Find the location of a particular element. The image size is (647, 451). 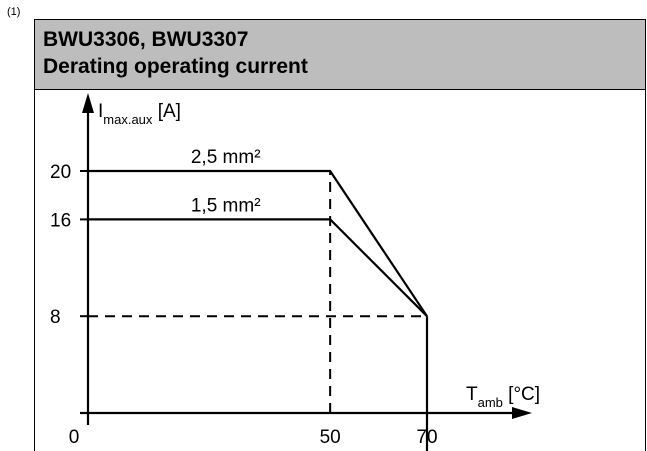

footnote-marker: (1) is located at coordinates (14, 12).